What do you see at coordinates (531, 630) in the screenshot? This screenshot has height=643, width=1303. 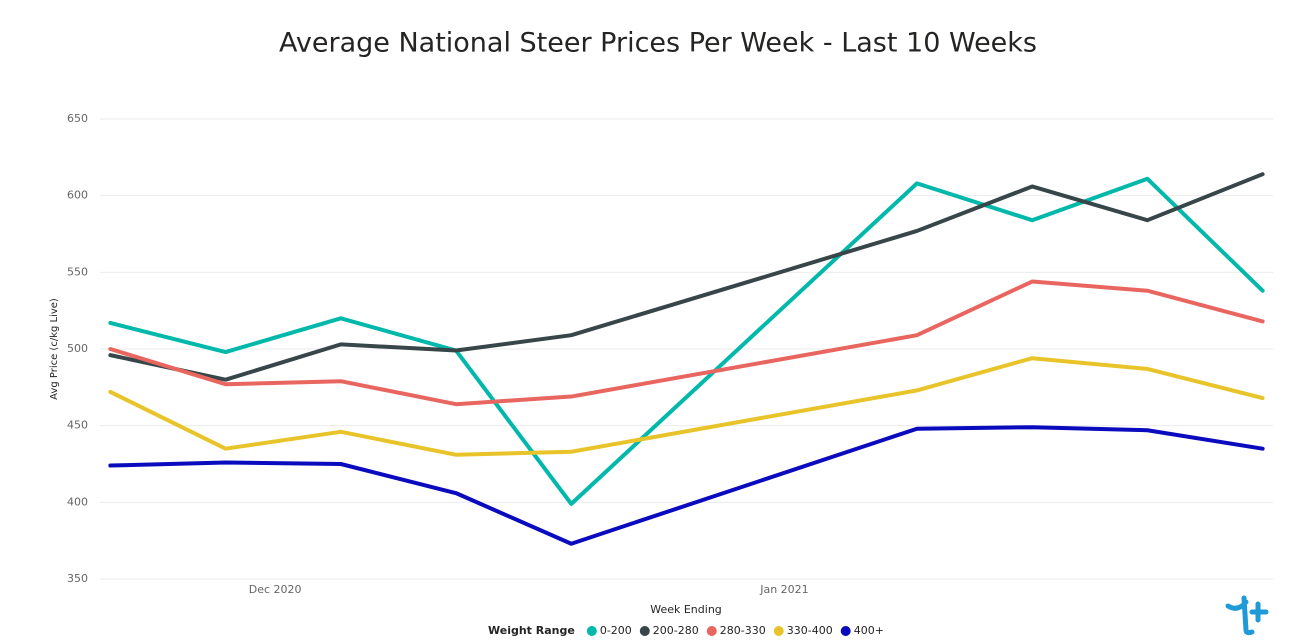 I see `legend-title: Weight Range` at bounding box center [531, 630].